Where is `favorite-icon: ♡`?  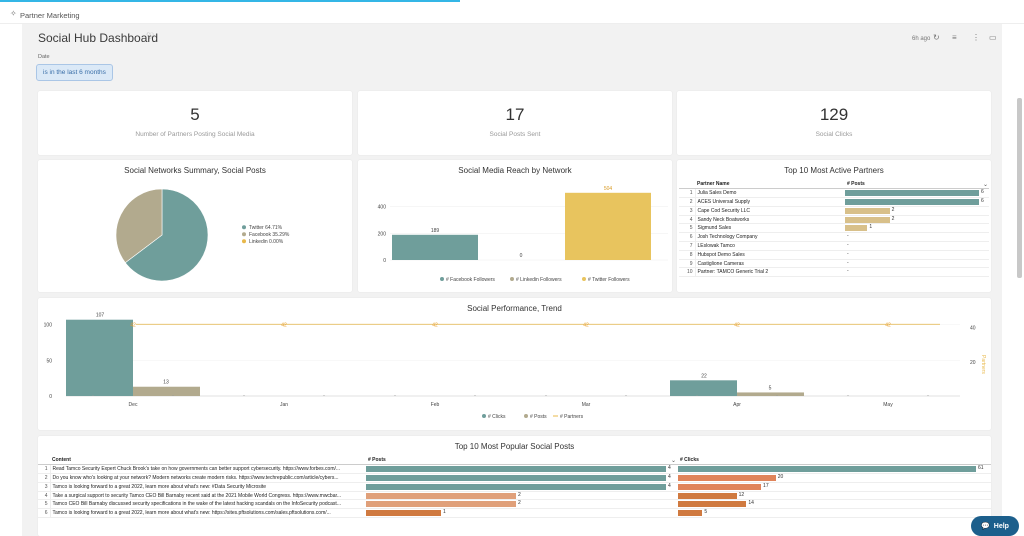 favorite-icon: ♡ is located at coordinates (150, 36).